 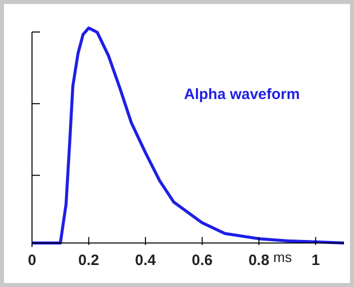 What do you see at coordinates (242, 94) in the screenshot?
I see `text: Alpha waveform` at bounding box center [242, 94].